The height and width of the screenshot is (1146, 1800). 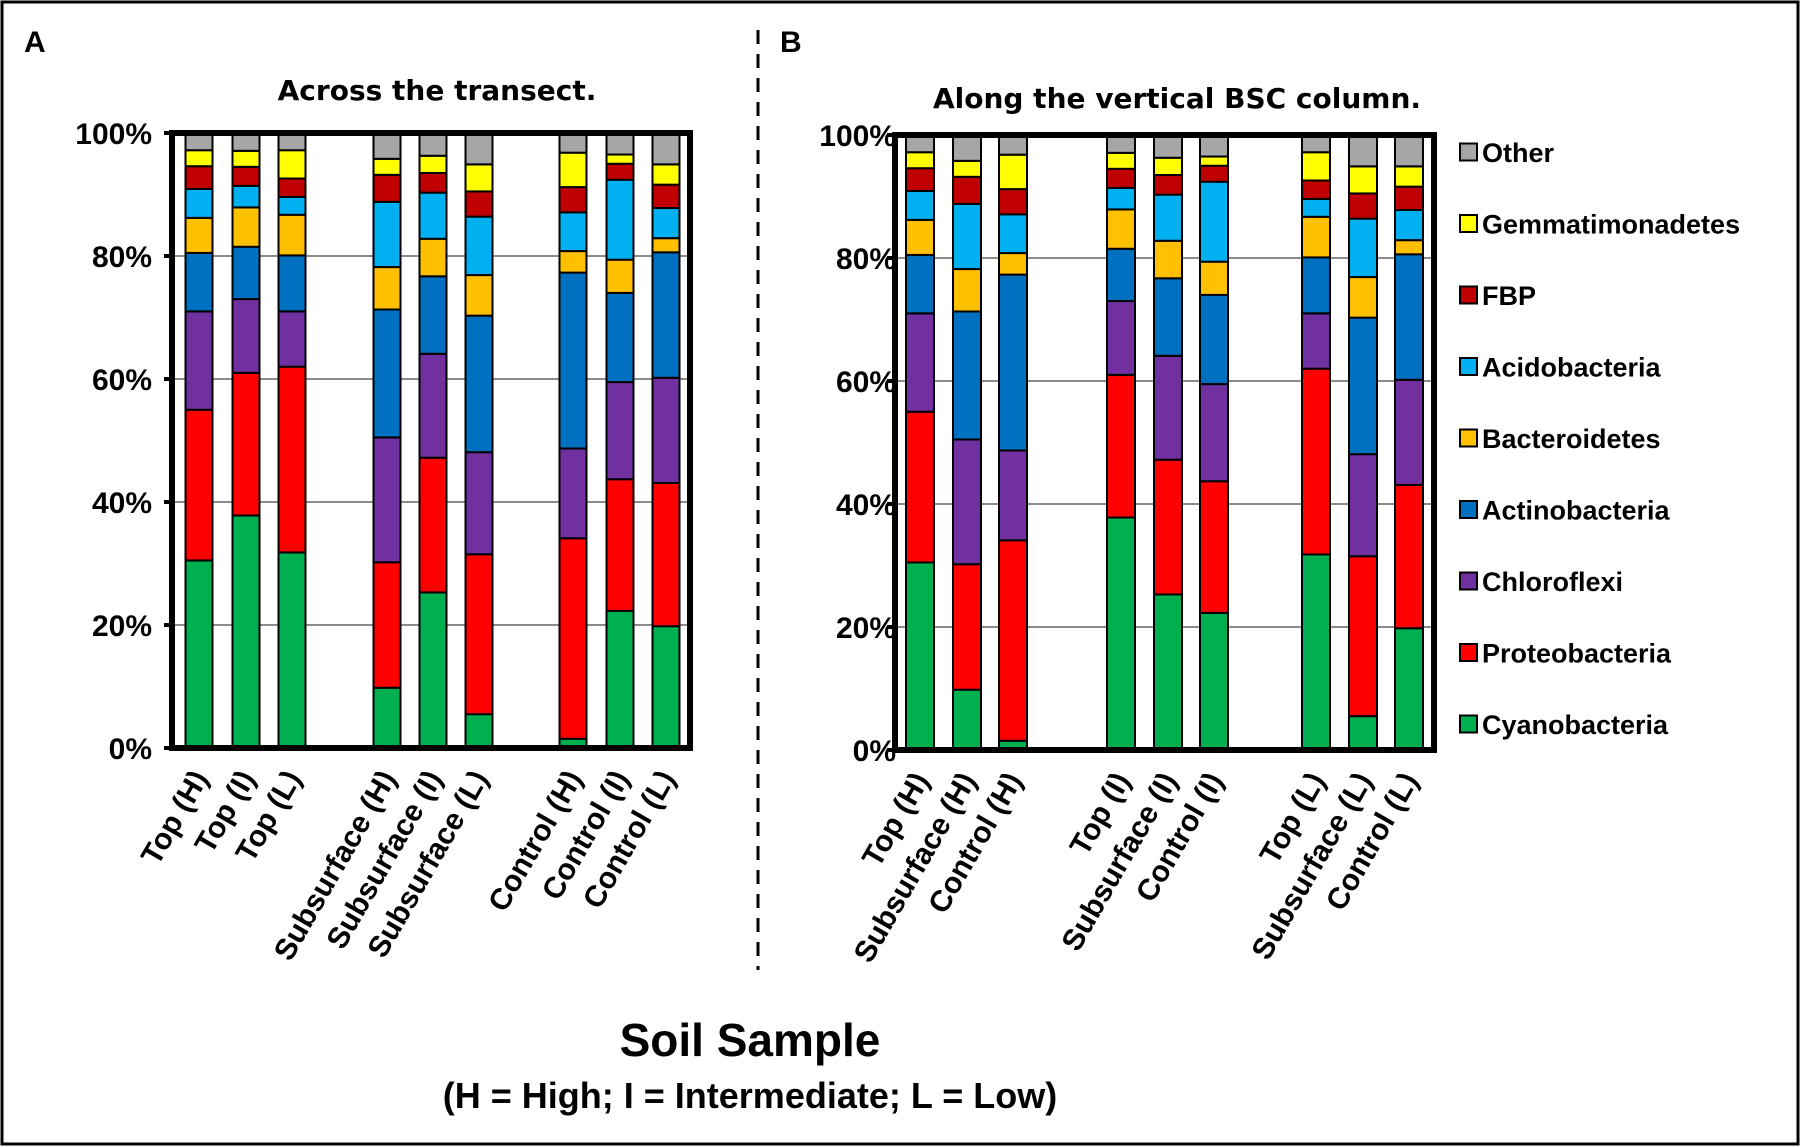 What do you see at coordinates (1168, 217) in the screenshot?
I see `panel-b-bar-subsurface-i-acidobacteria` at bounding box center [1168, 217].